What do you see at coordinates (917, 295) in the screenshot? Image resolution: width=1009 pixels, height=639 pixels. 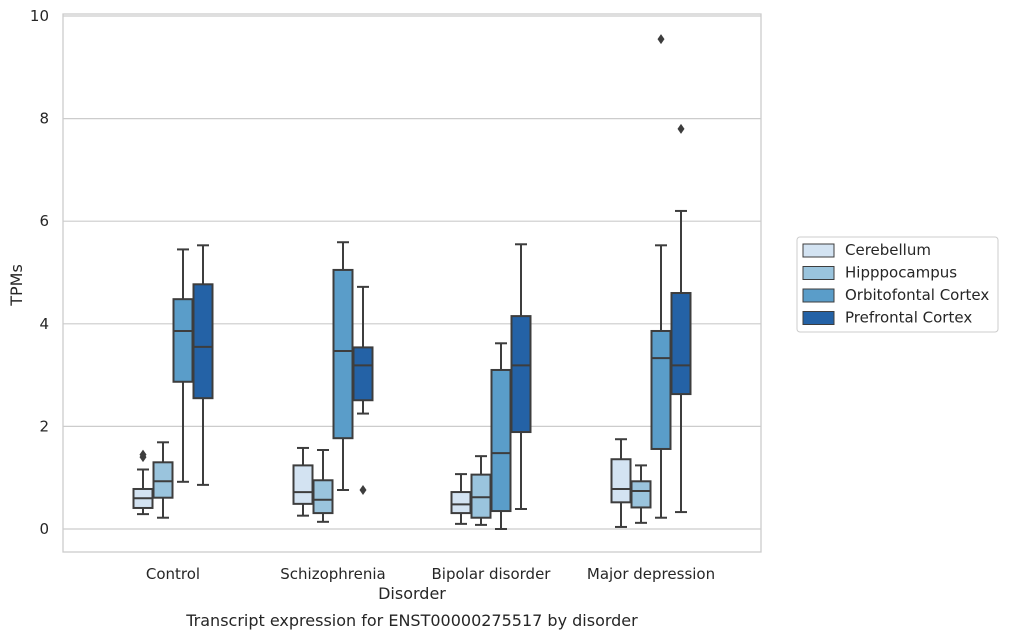 I see `legend-label: Orbitofontal Cortex` at bounding box center [917, 295].